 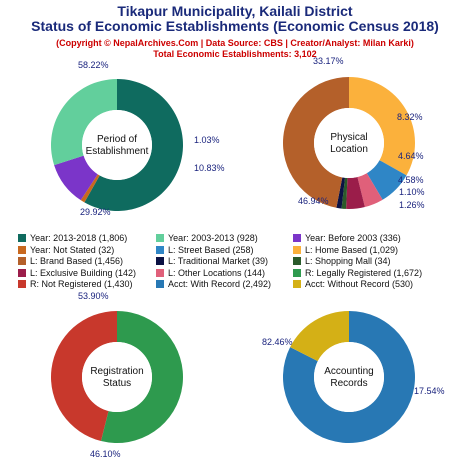 What do you see at coordinates (364, 272) in the screenshot?
I see `legend-label: R: Legally Registered (1,672)` at bounding box center [364, 272].